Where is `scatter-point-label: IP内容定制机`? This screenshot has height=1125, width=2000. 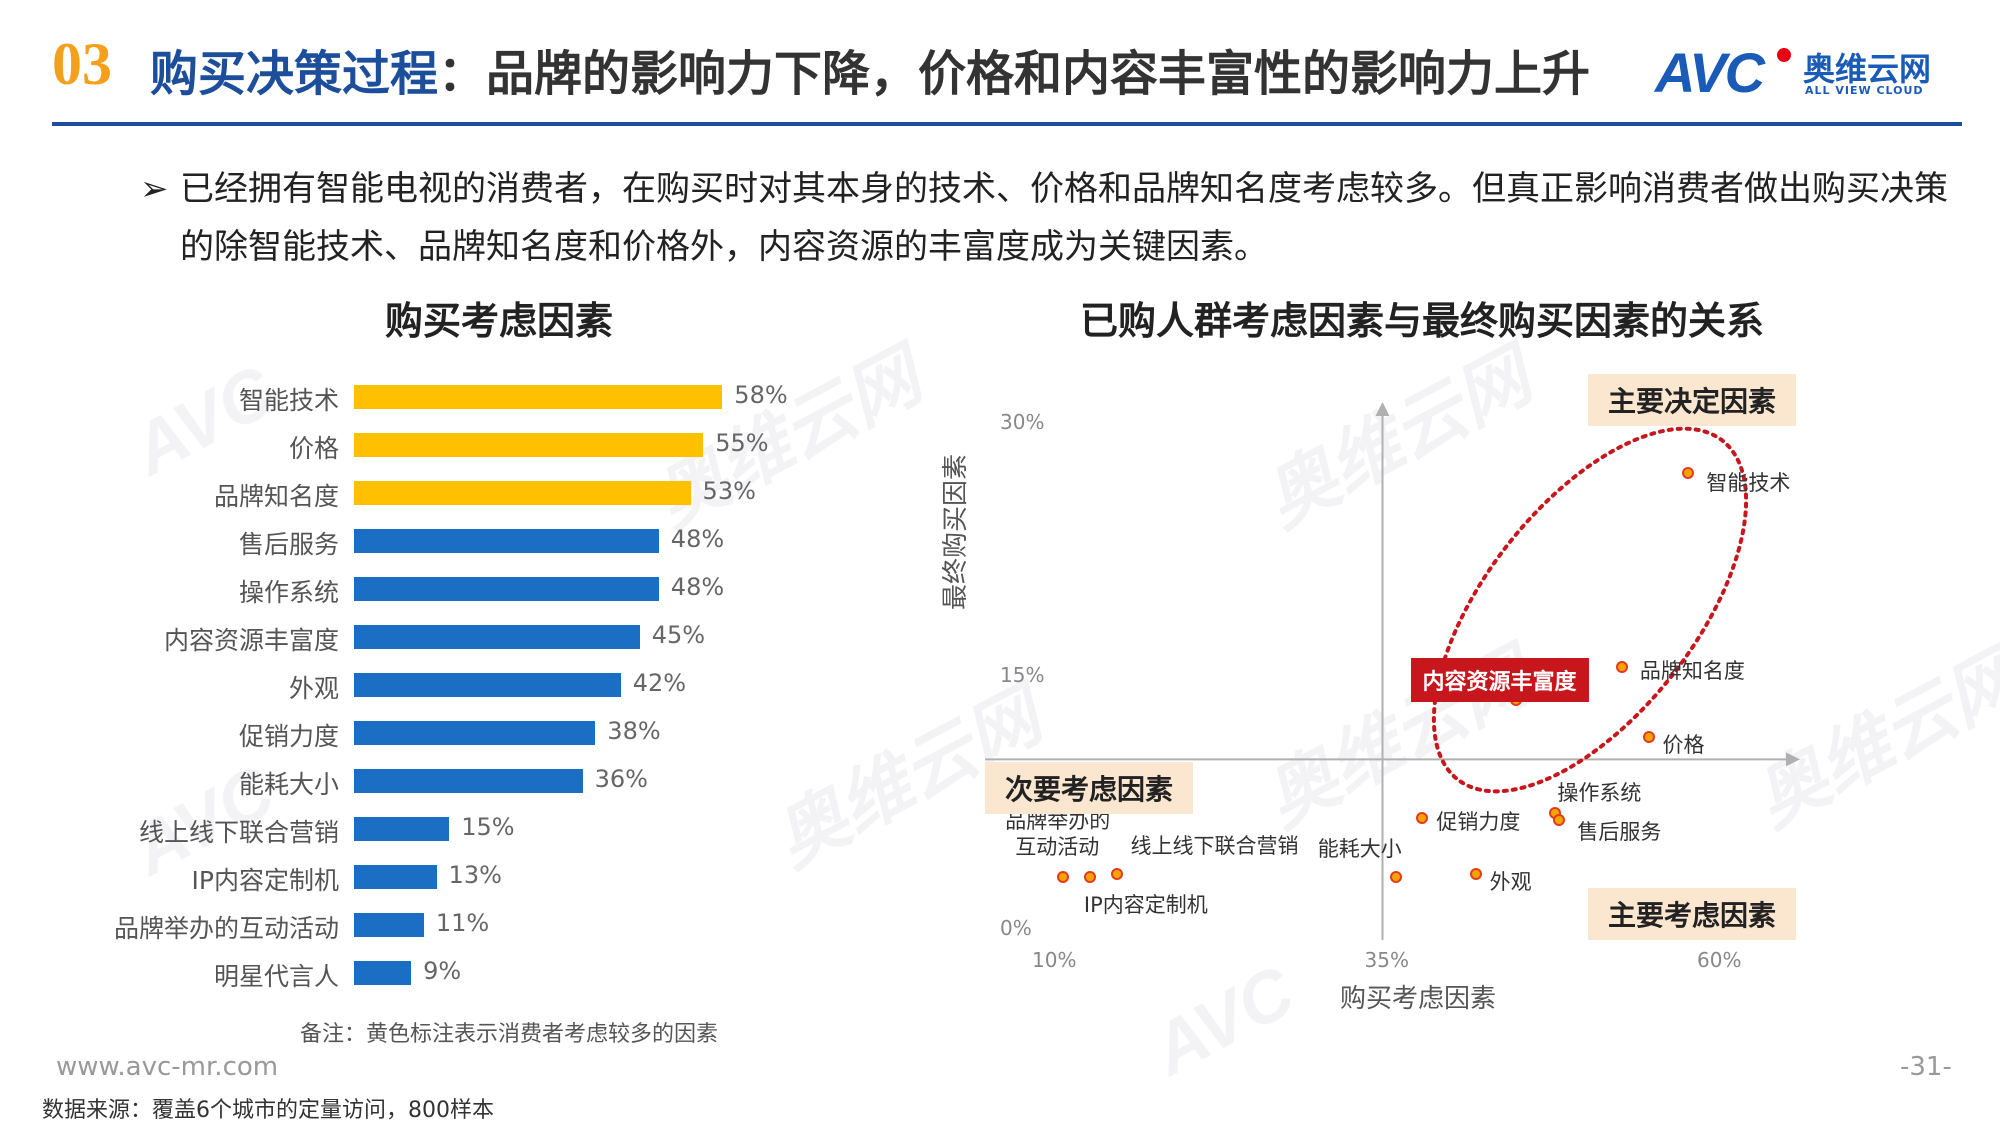
scatter-point-label: IP内容定制机 is located at coordinates (1145, 905).